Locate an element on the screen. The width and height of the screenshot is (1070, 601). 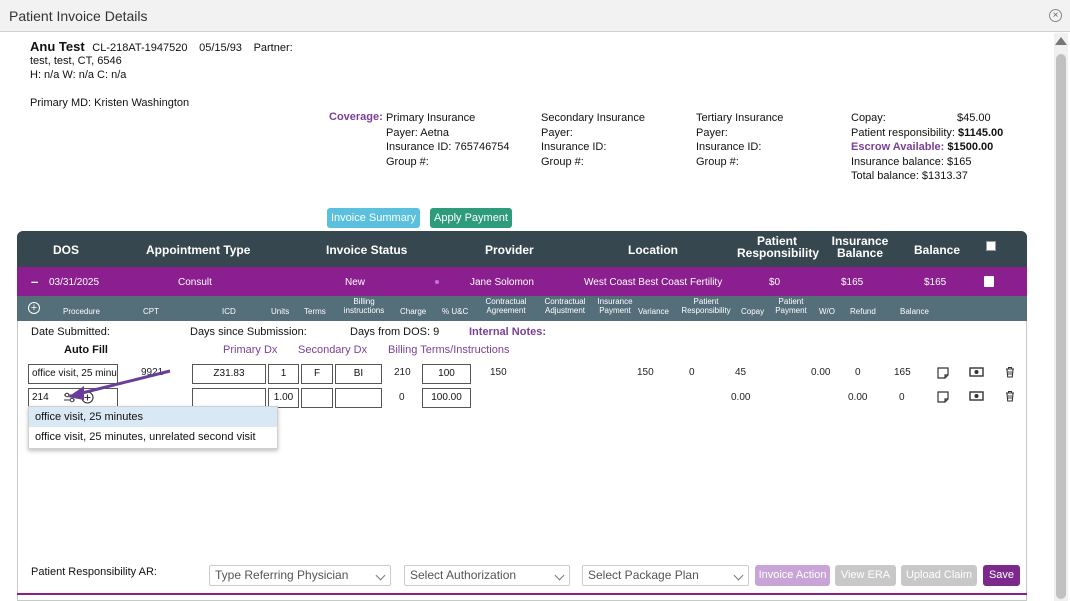
line2-charge: 0 is located at coordinates (402, 397).